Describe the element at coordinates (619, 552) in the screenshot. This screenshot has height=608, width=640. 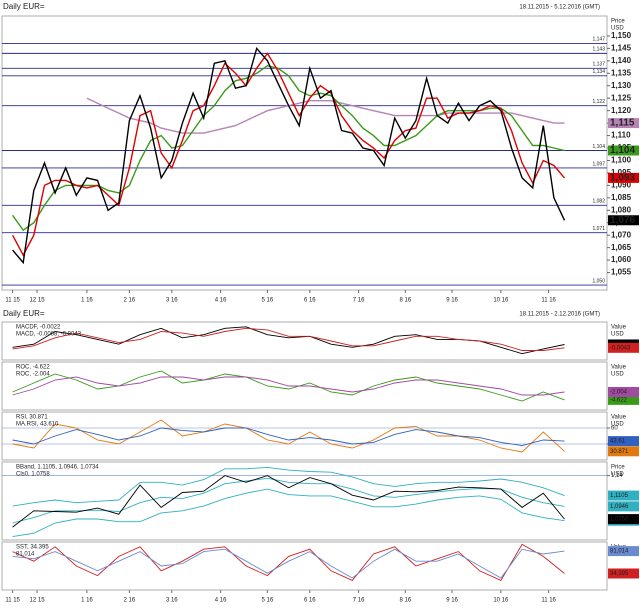
I see `value-tag-label: 81,014` at that location.